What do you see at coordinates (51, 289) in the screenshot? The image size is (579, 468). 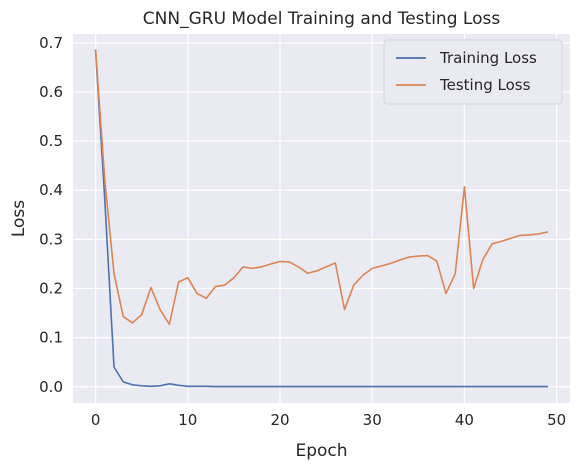 I see `y-tick-label: 0.2` at bounding box center [51, 289].